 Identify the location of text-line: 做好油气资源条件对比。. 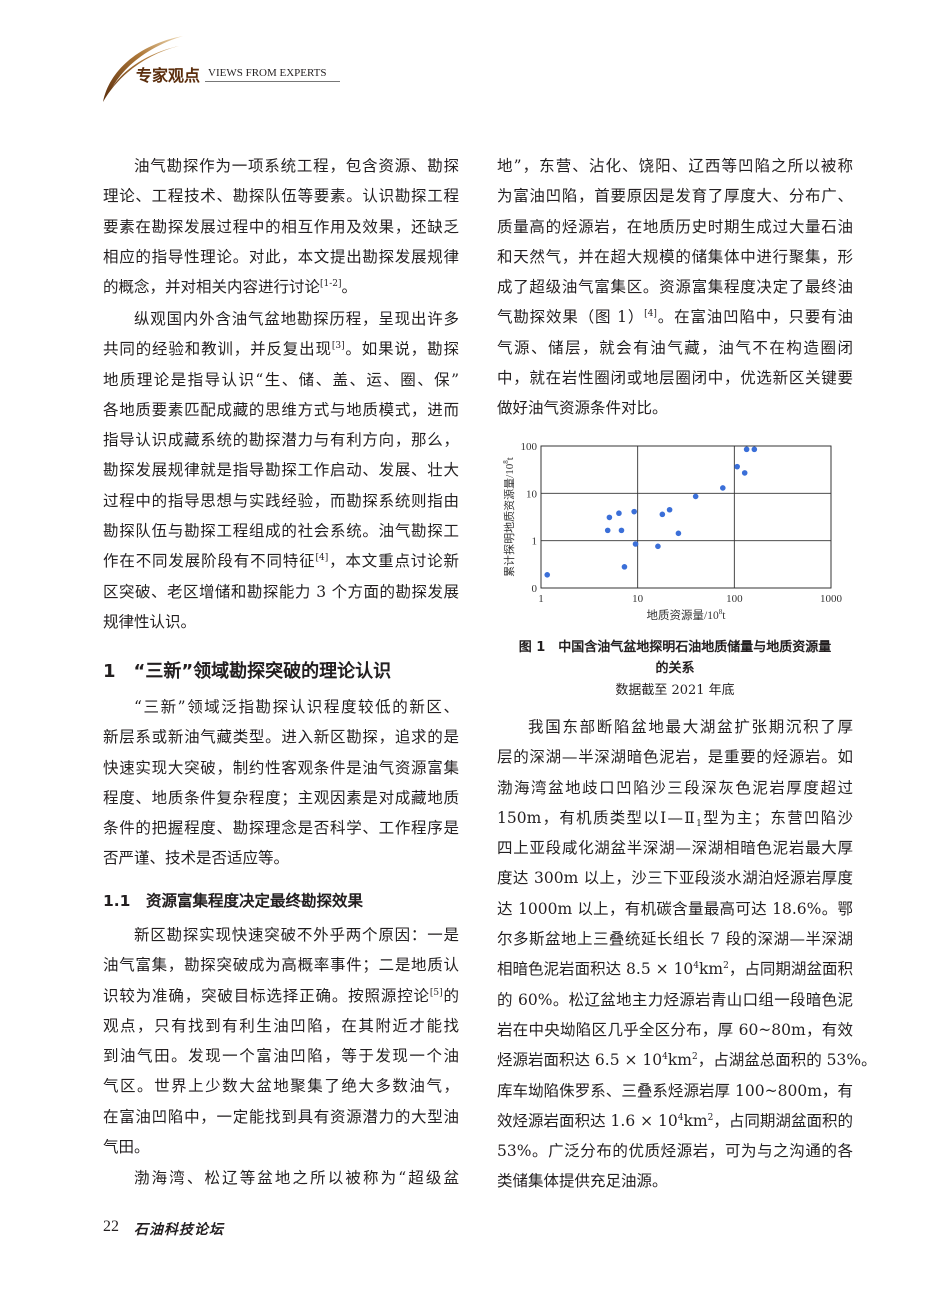
(582, 408).